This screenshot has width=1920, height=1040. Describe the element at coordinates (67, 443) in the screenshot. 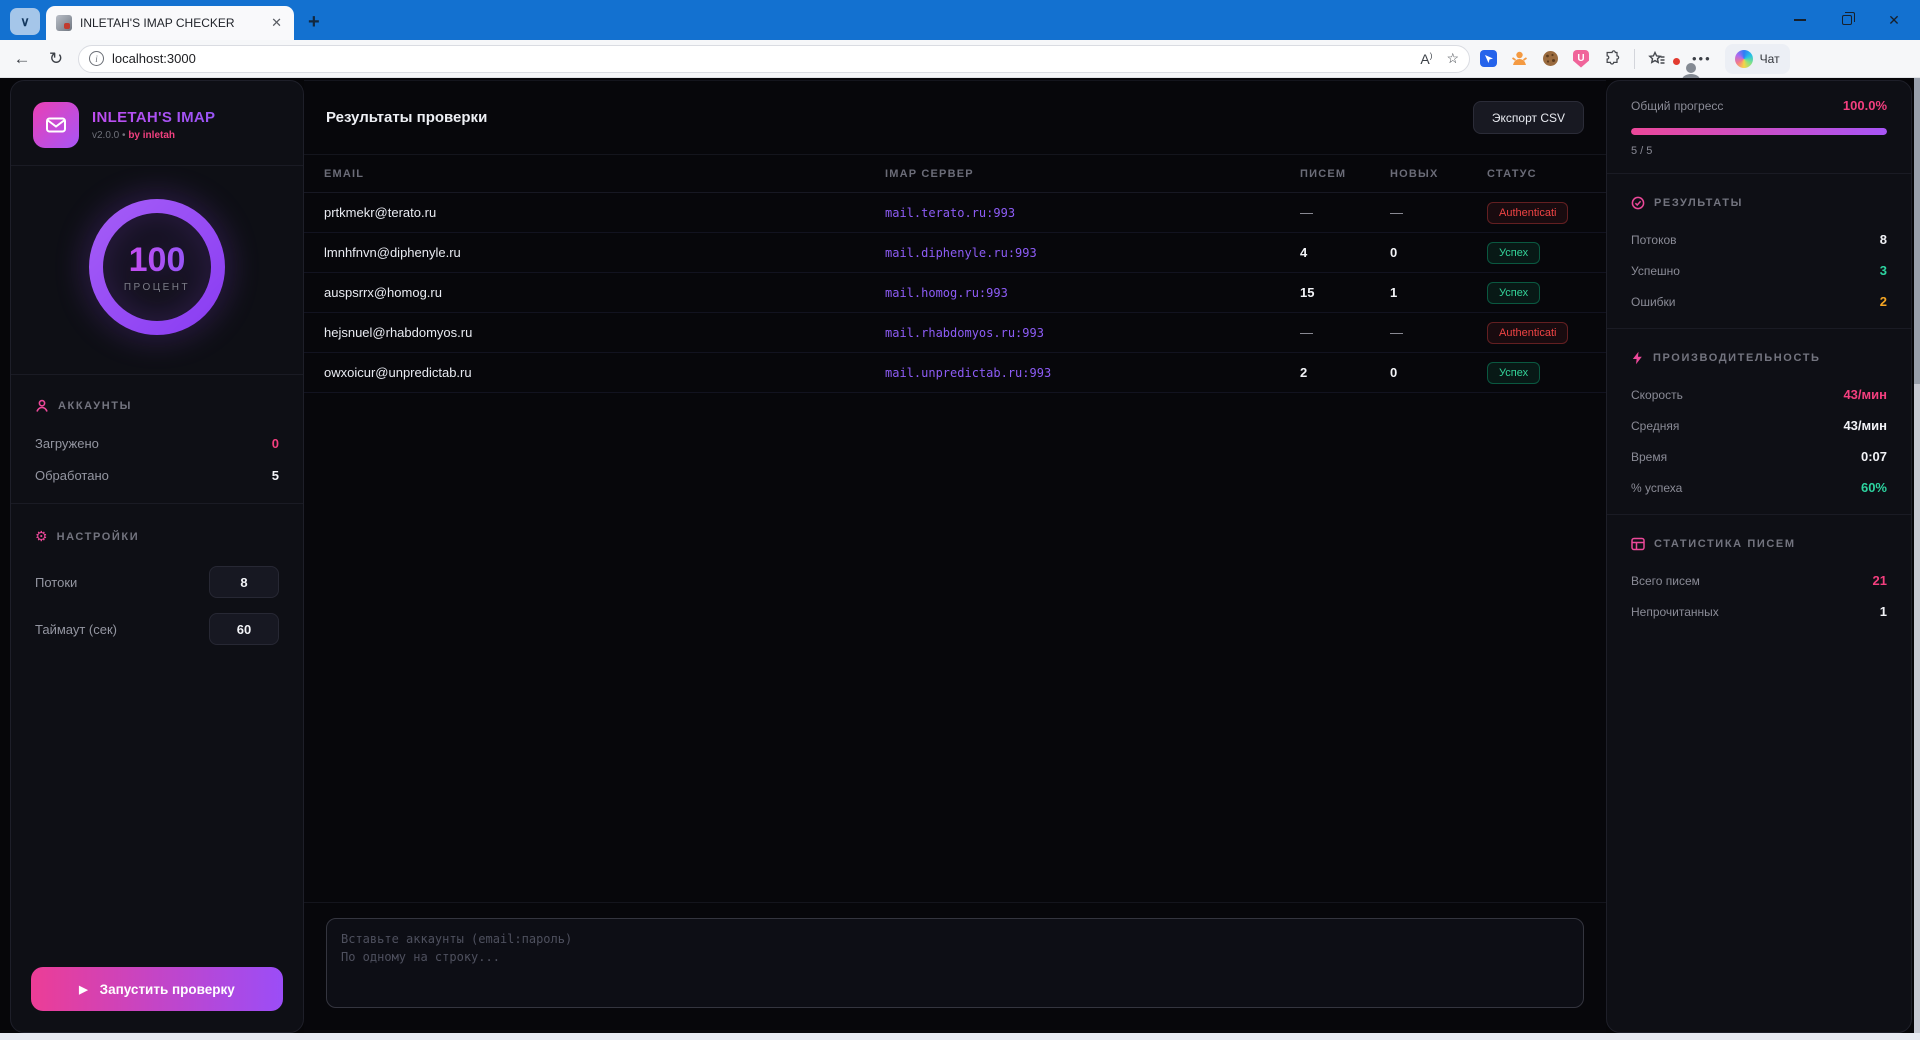

I see `loaded-label: Загружено` at that location.